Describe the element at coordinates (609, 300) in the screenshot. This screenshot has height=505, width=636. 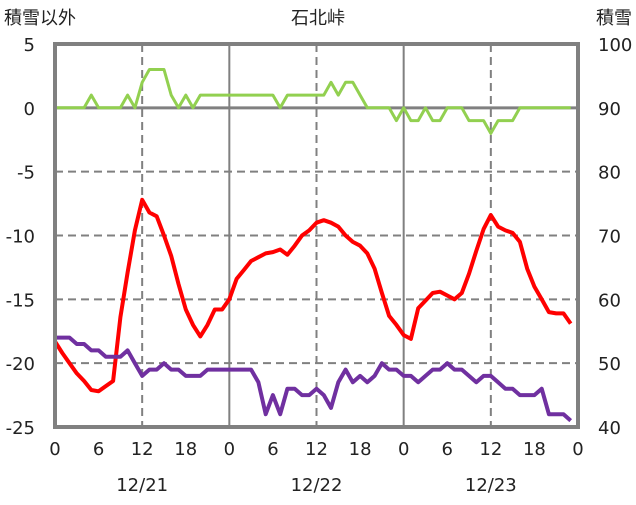
I see `y-tick-right: 60` at that location.